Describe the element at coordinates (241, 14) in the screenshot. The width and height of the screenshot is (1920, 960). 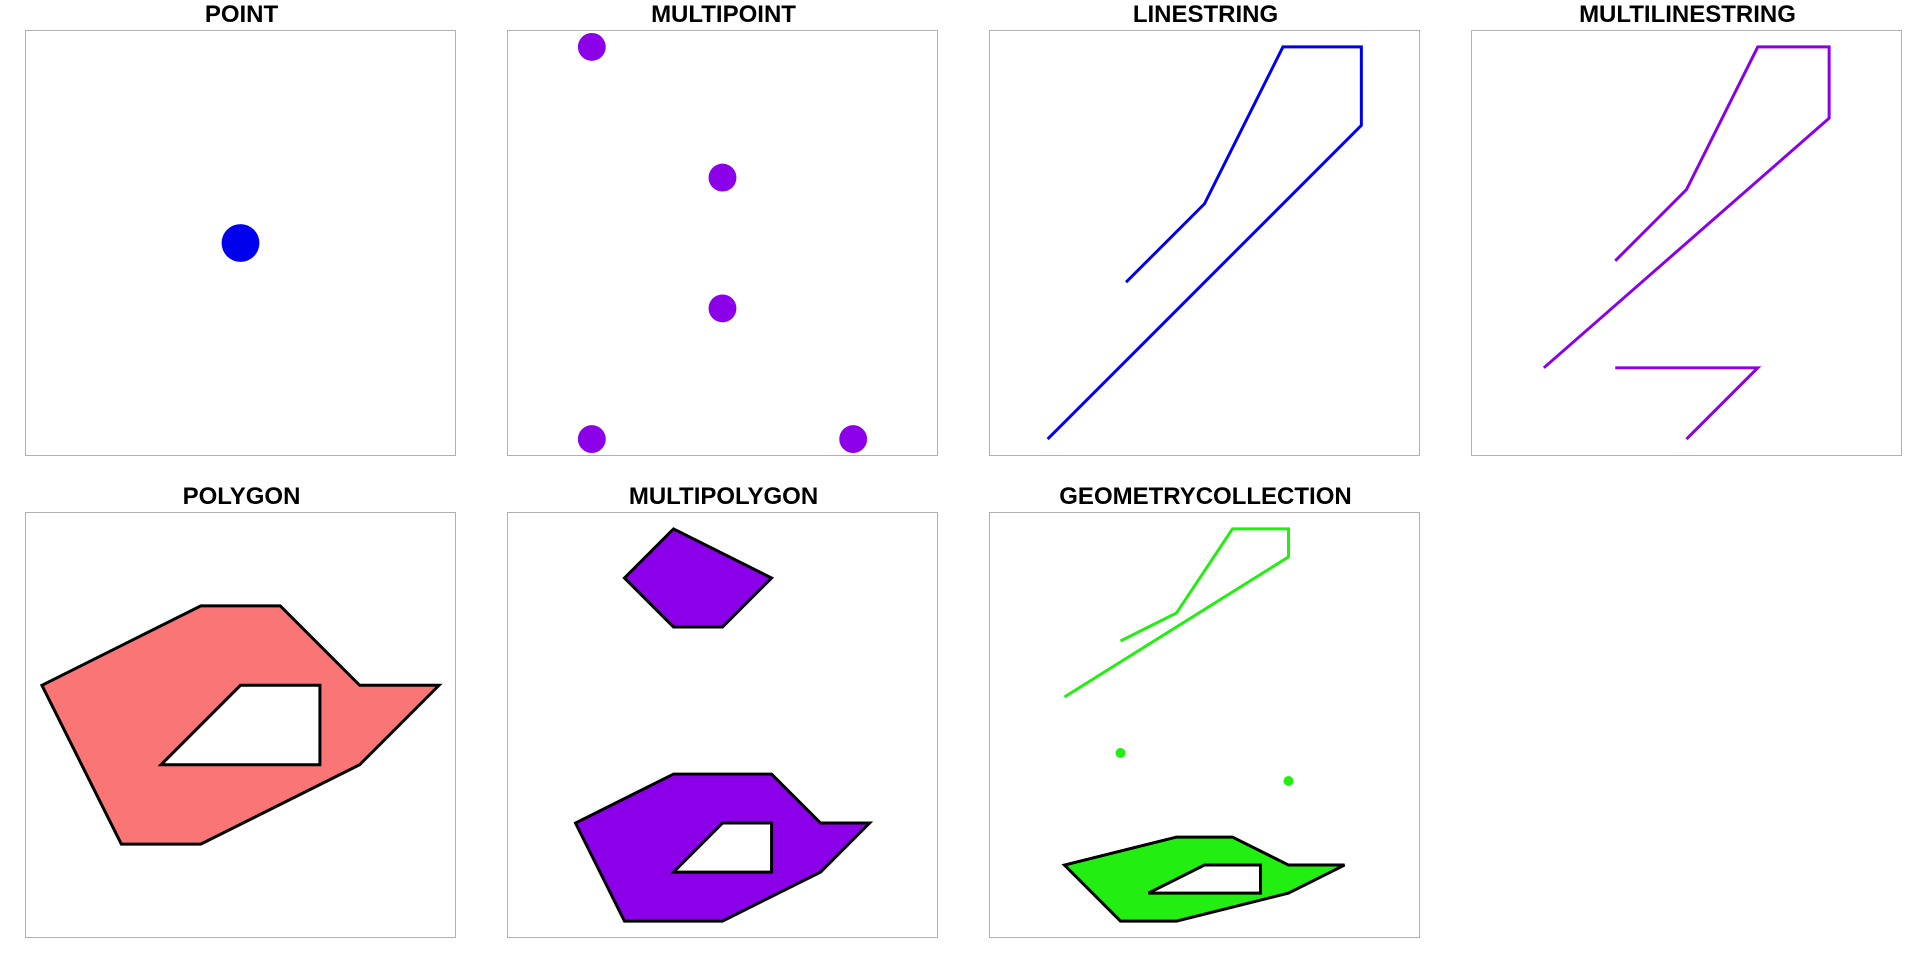
I see `title-point: POINT` at that location.